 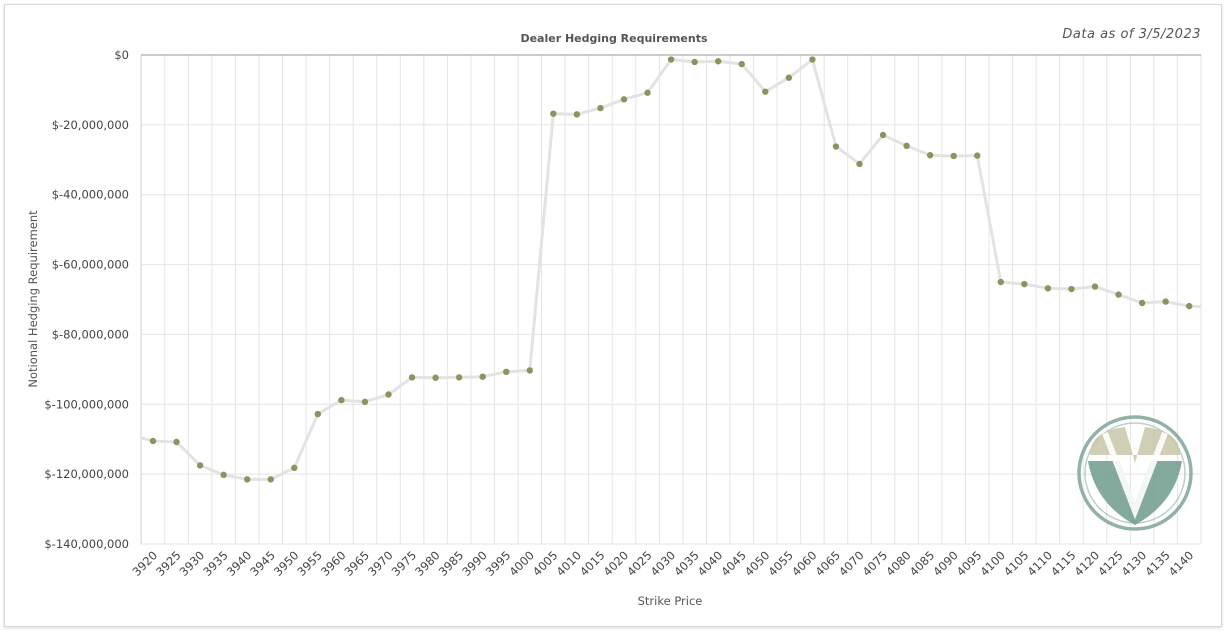 What do you see at coordinates (592, 563) in the screenshot?
I see `x-tick-label: 4015` at bounding box center [592, 563].